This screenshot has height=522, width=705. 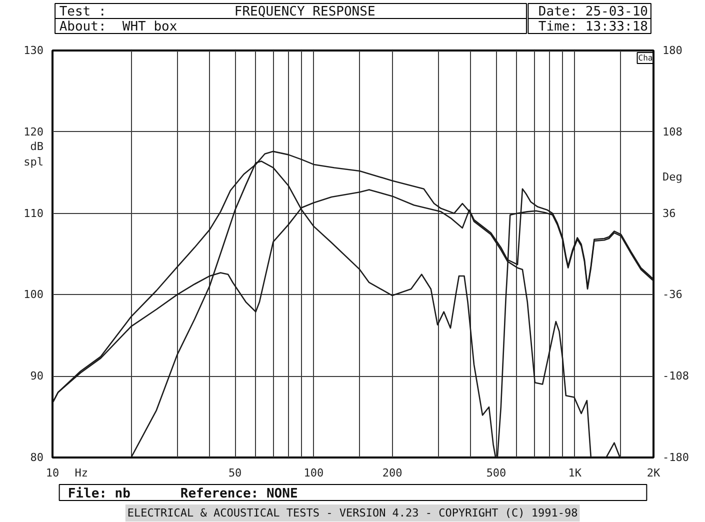 What do you see at coordinates (675, 457) in the screenshot?
I see `y2-tick-label: -180` at bounding box center [675, 457].